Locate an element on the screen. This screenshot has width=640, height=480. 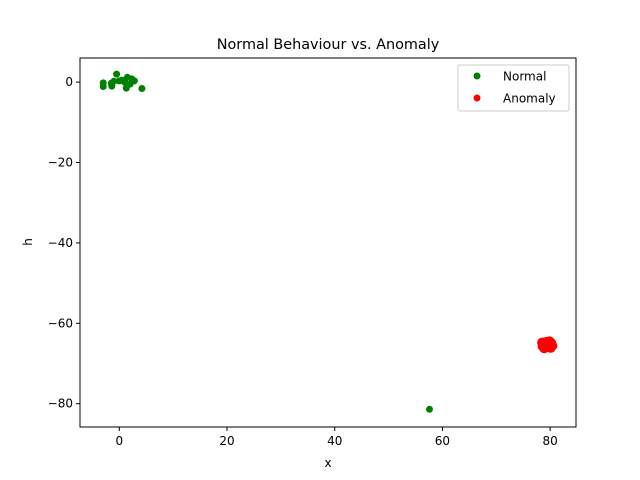
y-tick-label-2: −40 is located at coordinates (60, 243).